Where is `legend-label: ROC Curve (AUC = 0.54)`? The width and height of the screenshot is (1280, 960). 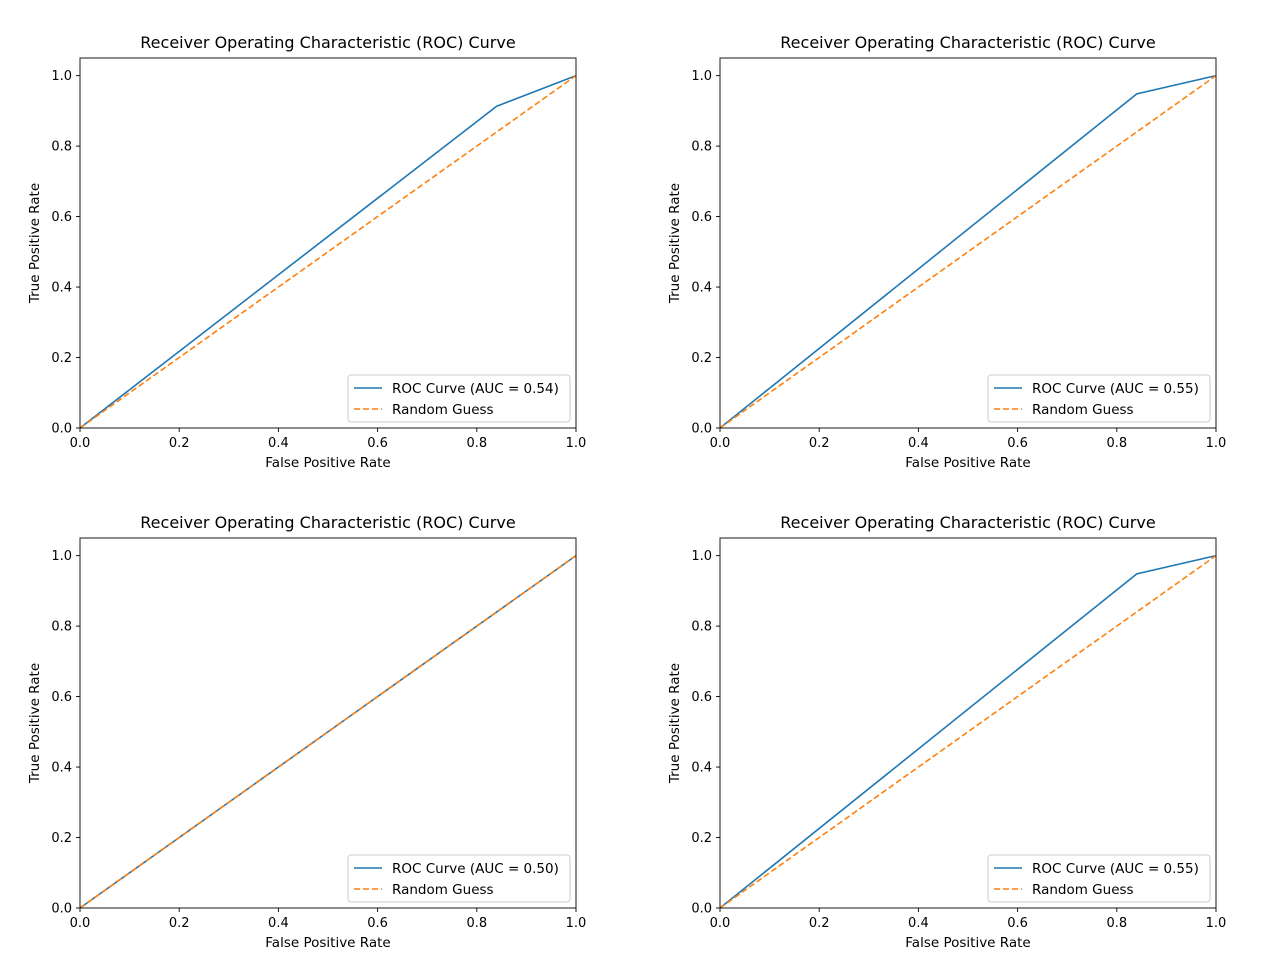 legend-label: ROC Curve (AUC = 0.54) is located at coordinates (475, 389).